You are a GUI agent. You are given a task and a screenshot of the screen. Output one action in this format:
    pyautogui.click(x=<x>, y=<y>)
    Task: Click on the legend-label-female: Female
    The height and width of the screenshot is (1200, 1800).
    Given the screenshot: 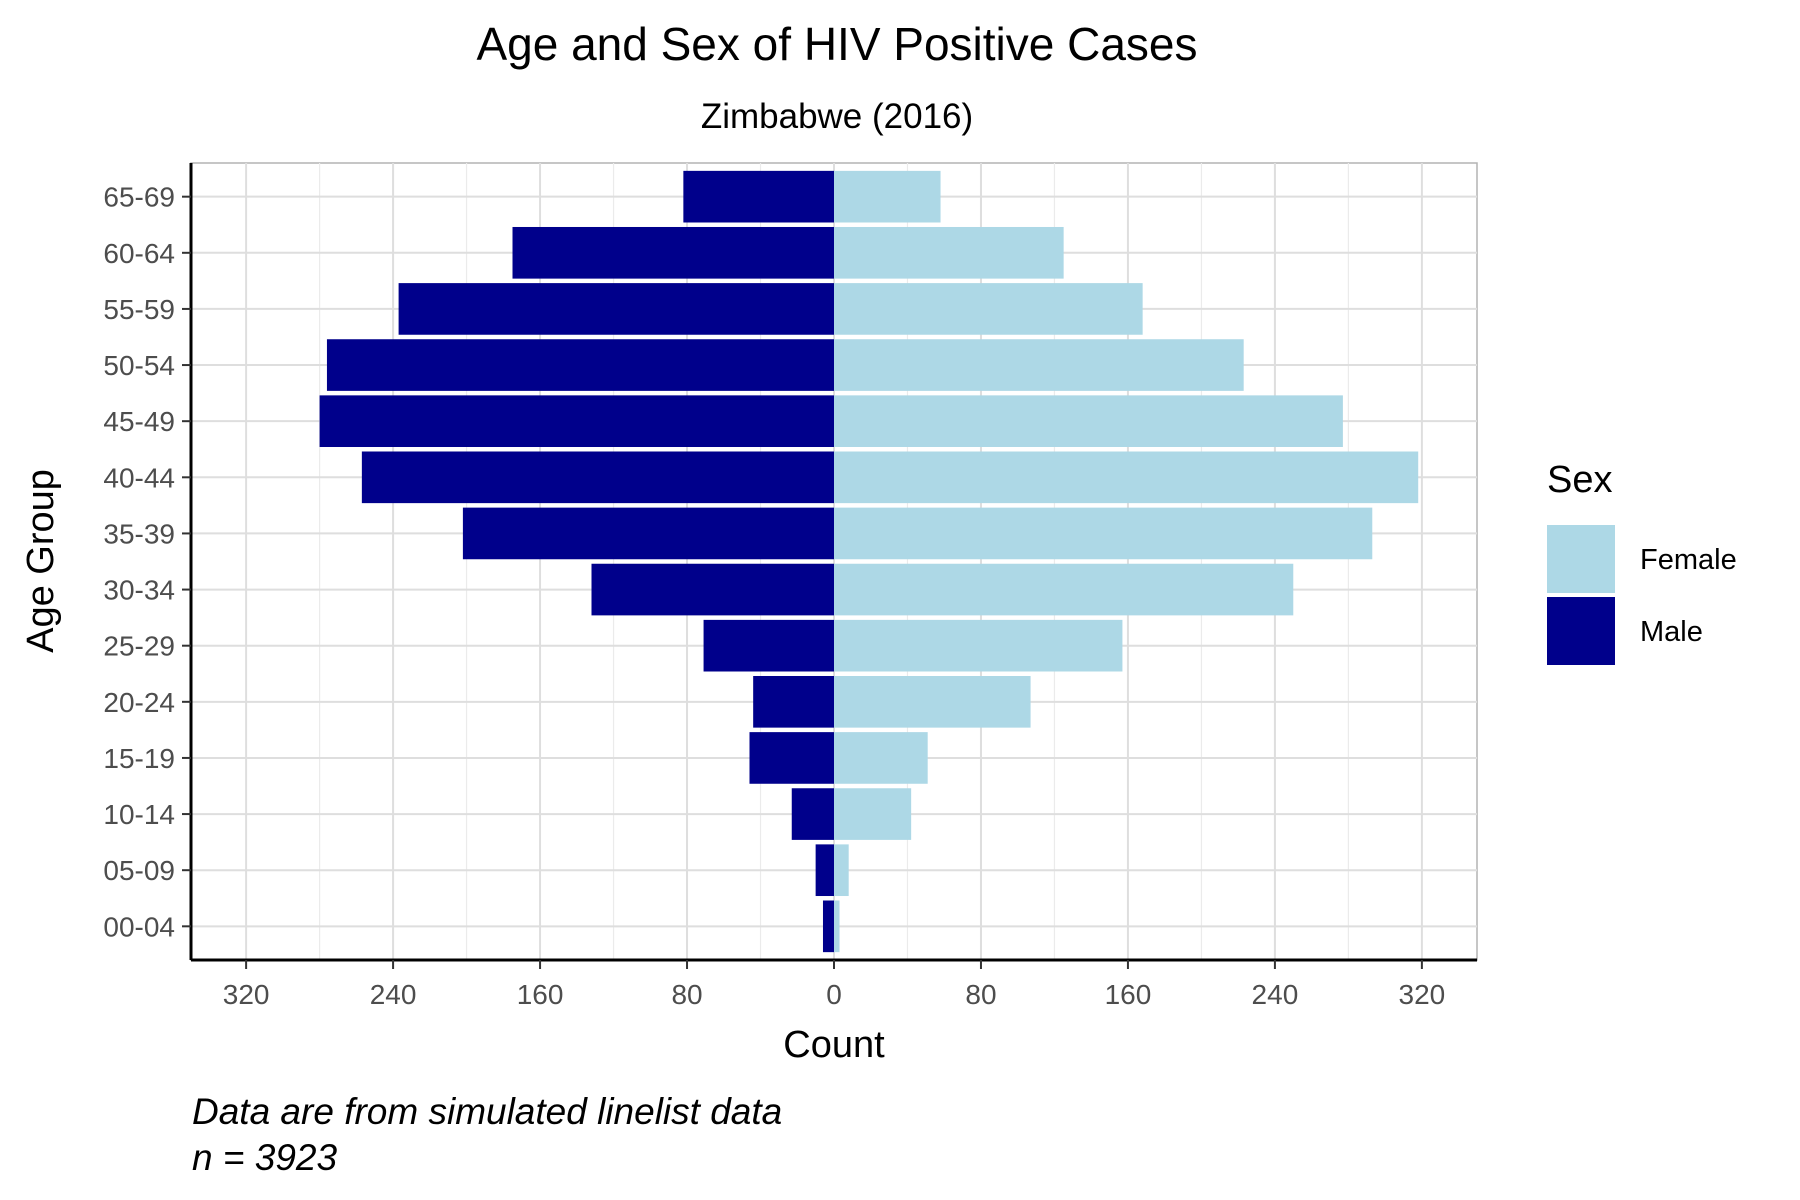 What is the action you would take?
    pyautogui.click(x=1688, y=560)
    